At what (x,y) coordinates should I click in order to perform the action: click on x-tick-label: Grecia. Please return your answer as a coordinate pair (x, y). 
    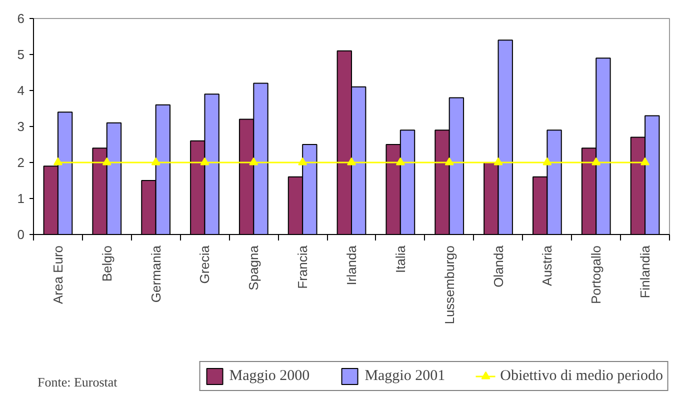
    Looking at the image, I should click on (204, 264).